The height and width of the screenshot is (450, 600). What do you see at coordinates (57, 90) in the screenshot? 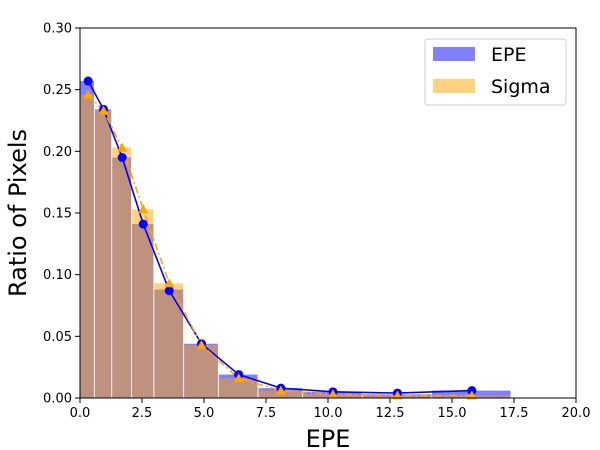
I see `y-tick-label-5: 0.25` at bounding box center [57, 90].